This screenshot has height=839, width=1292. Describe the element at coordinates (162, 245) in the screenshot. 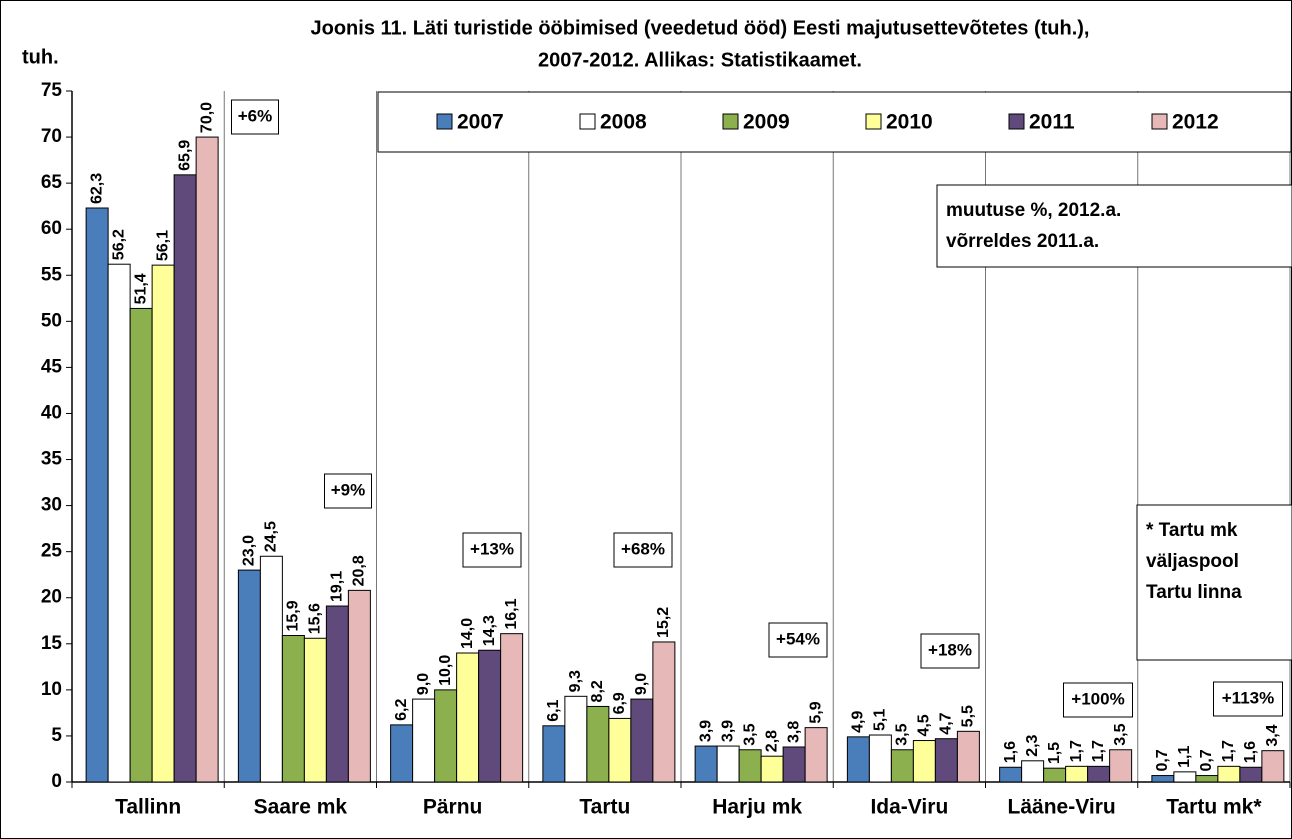

I see `value-label: 56,1` at that location.